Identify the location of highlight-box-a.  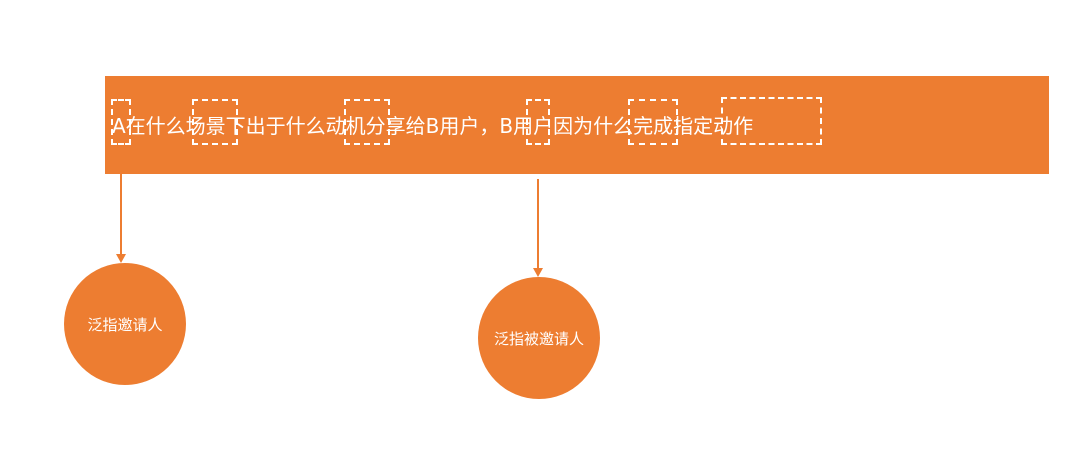
(121, 122).